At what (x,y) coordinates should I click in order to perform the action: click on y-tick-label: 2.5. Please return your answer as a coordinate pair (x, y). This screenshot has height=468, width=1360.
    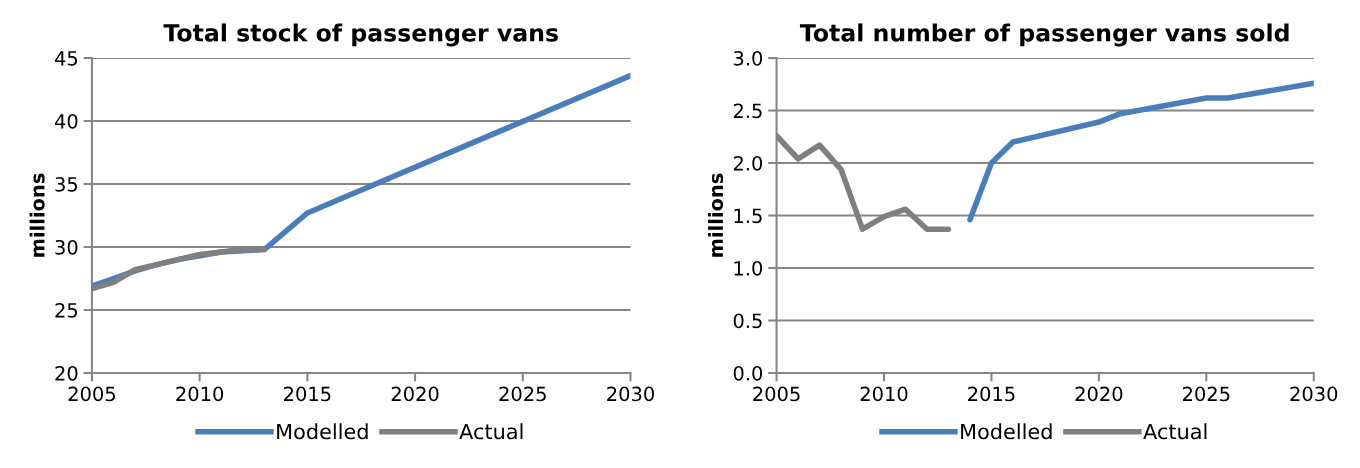
    Looking at the image, I should click on (747, 111).